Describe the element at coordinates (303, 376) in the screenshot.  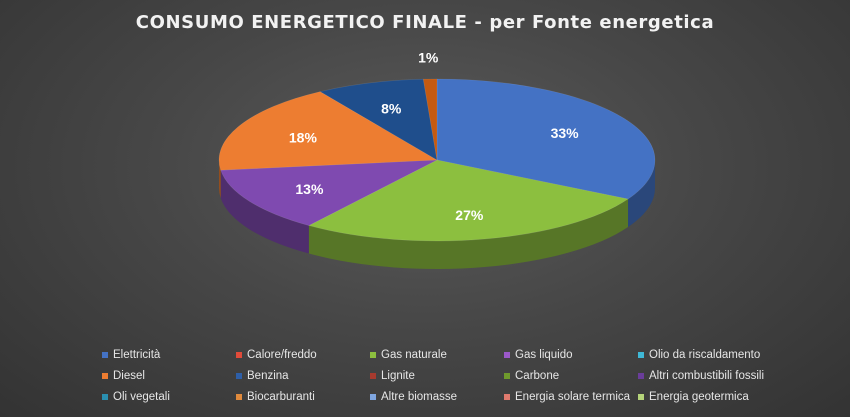
I see `legend-item: Benzina` at that location.